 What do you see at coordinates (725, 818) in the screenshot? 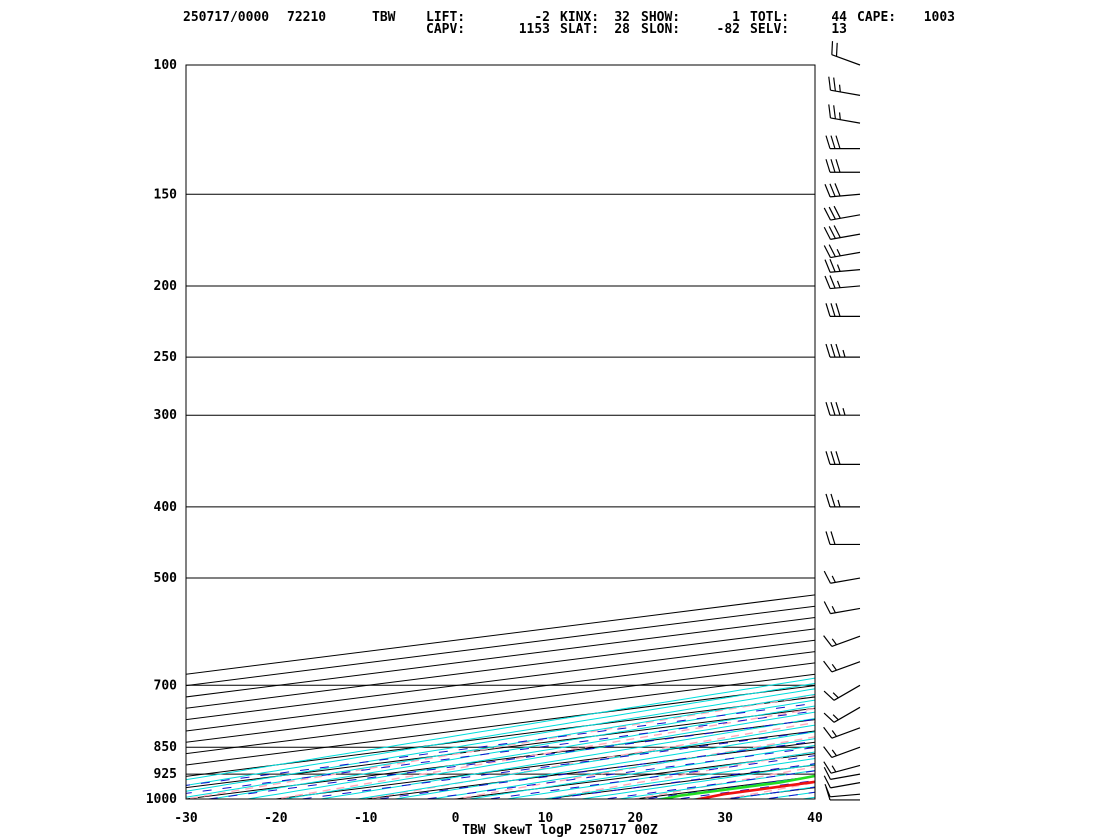
I see `x-tick-label-30: 30` at bounding box center [725, 818].